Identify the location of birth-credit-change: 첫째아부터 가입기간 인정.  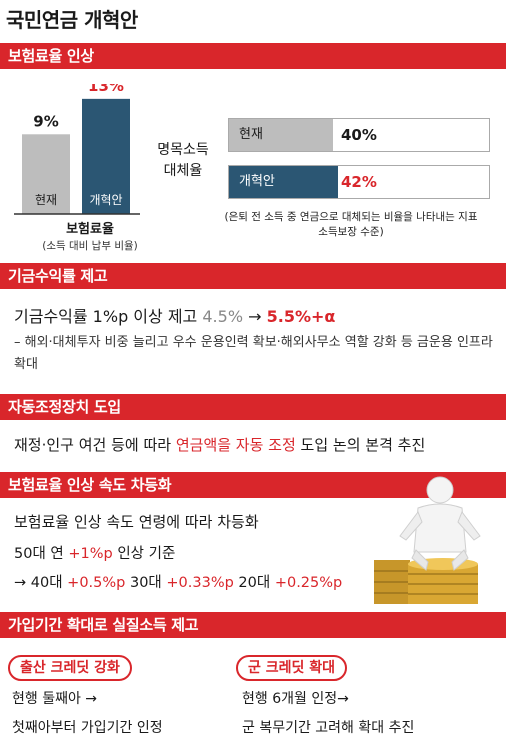
(87, 728).